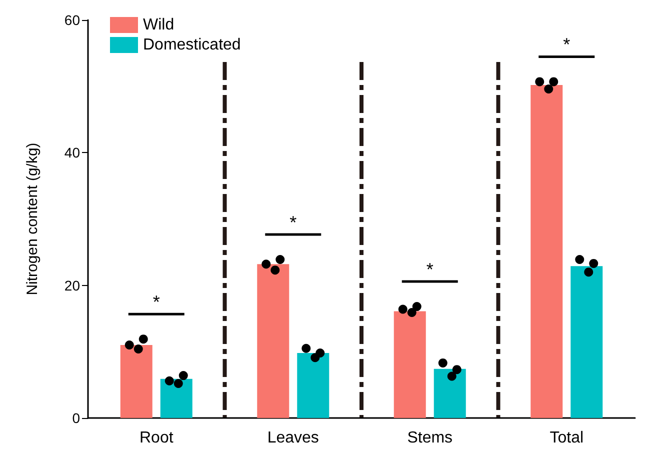 This screenshot has width=645, height=450. What do you see at coordinates (72, 20) in the screenshot?
I see `y-tick-label: 60` at bounding box center [72, 20].